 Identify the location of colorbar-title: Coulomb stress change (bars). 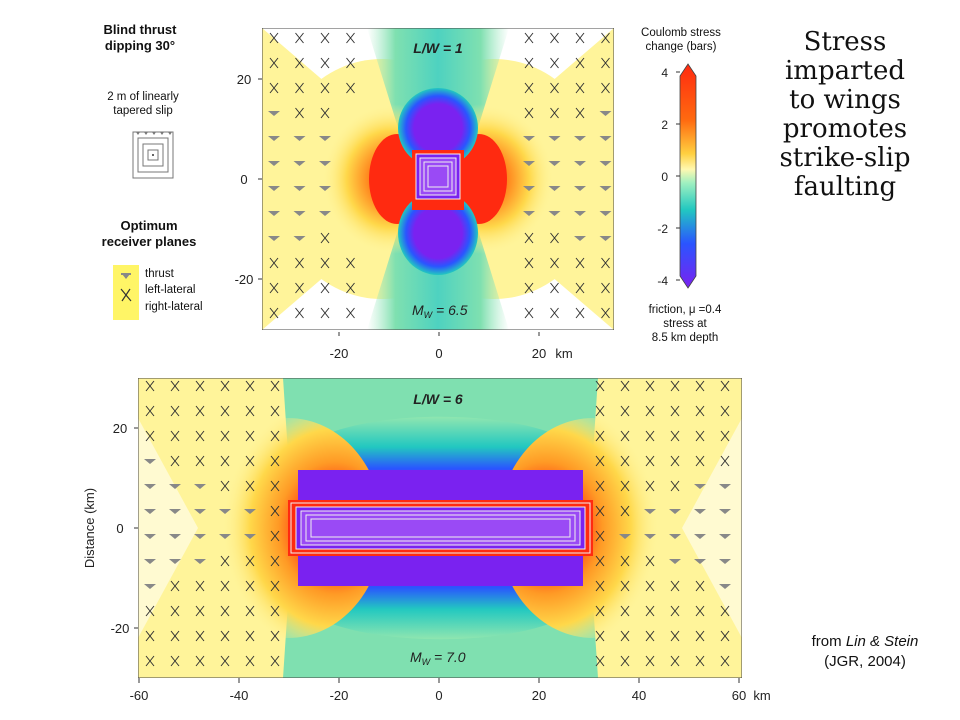
(681, 40).